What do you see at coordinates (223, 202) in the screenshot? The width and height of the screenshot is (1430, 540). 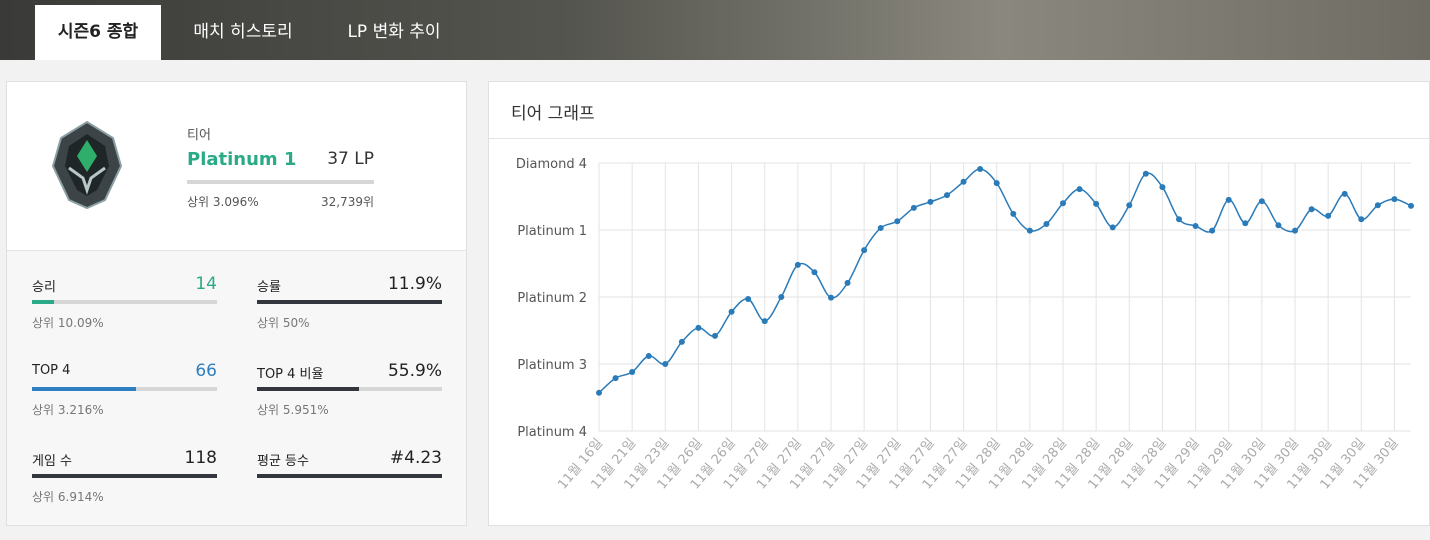 I see `rank-percent: 상위 3.096%` at bounding box center [223, 202].